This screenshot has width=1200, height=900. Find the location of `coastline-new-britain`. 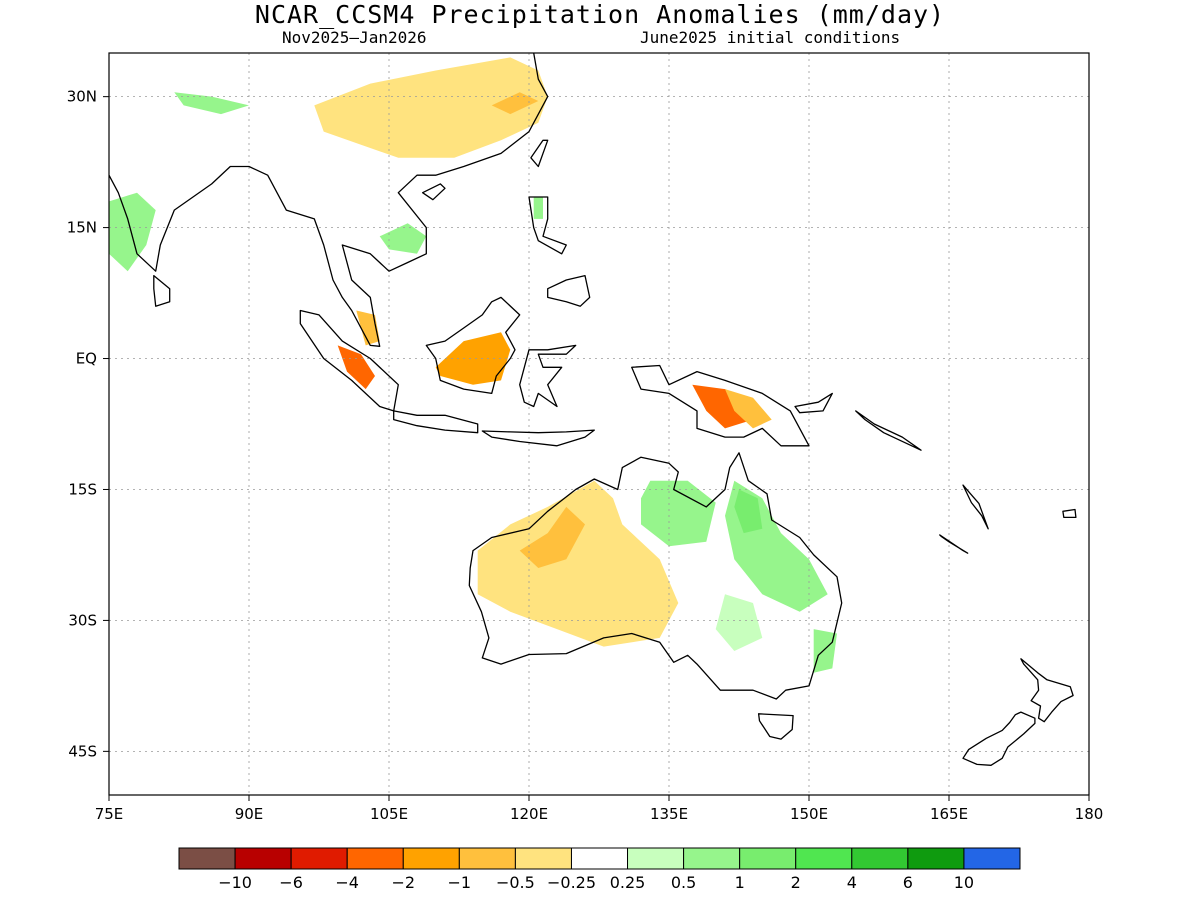

coastline-new-britain is located at coordinates (813, 403).